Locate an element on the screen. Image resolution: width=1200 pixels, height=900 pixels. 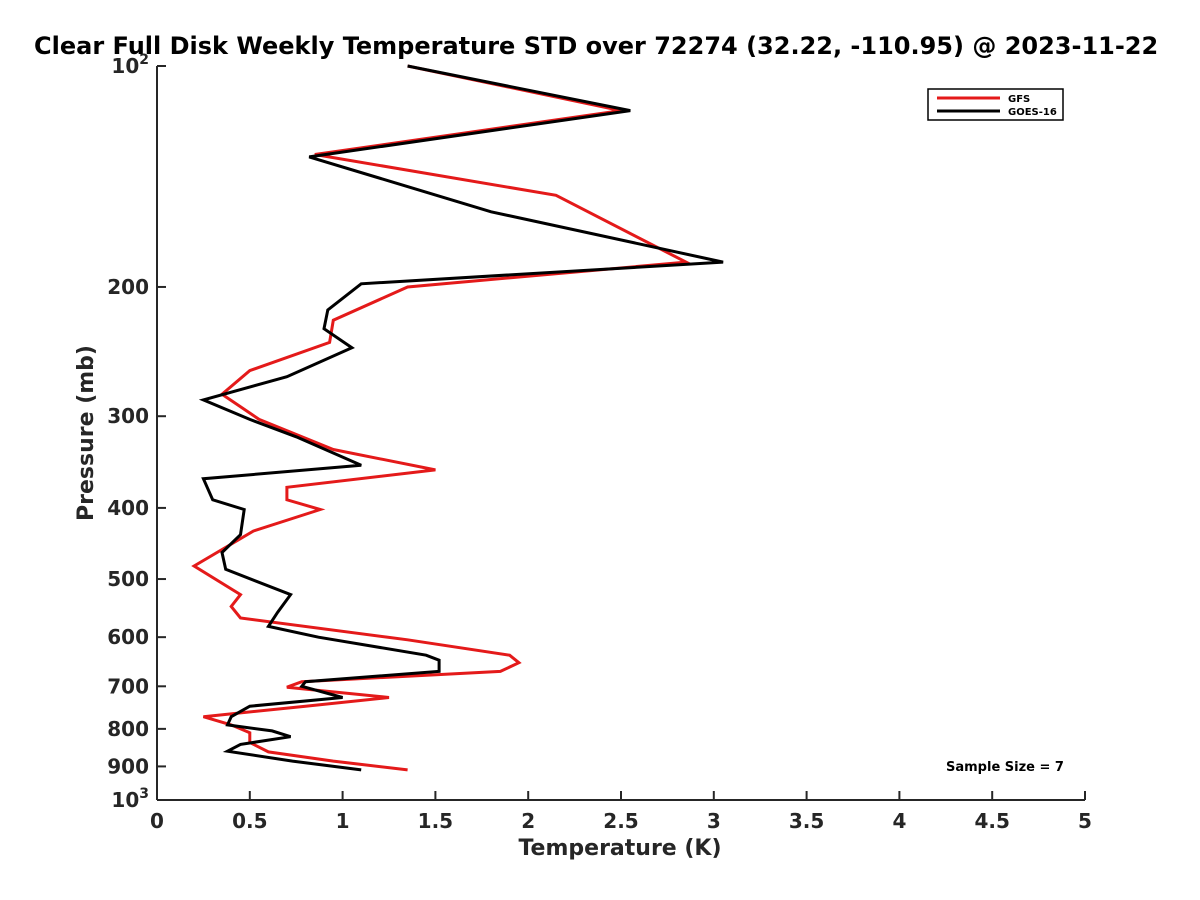
y-tick-label: 200 is located at coordinates (128, 287).